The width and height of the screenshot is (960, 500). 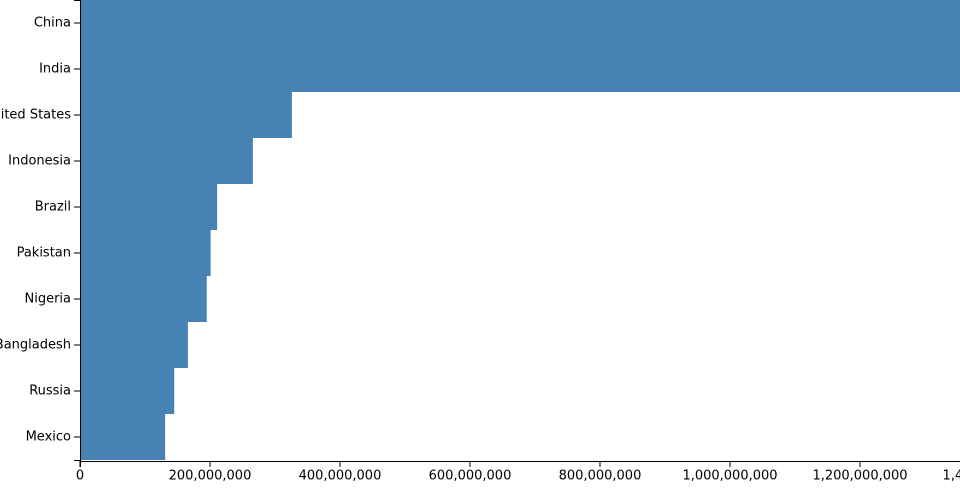 I want to click on y-tick-label: Bangladesh, so click(x=35, y=345).